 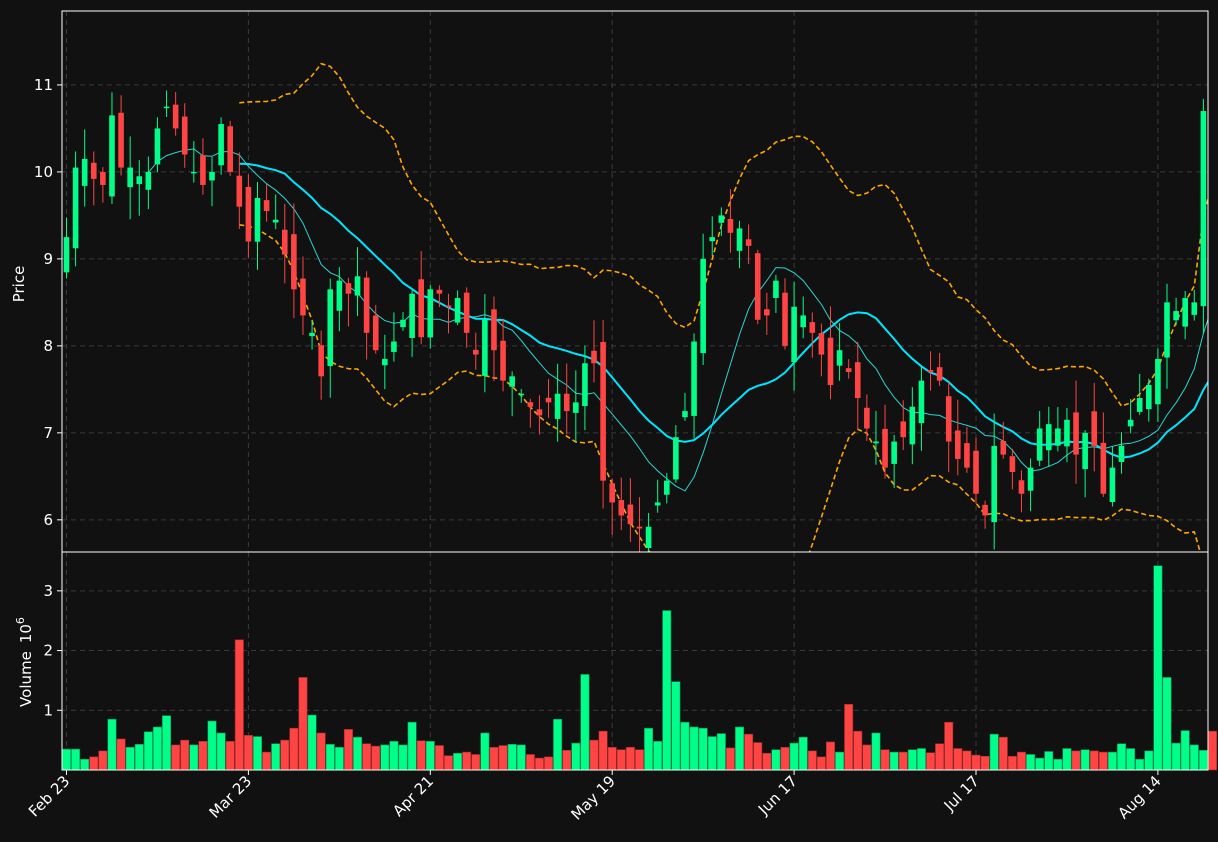 I want to click on volume-axis-exponent: 6, so click(x=20, y=620).